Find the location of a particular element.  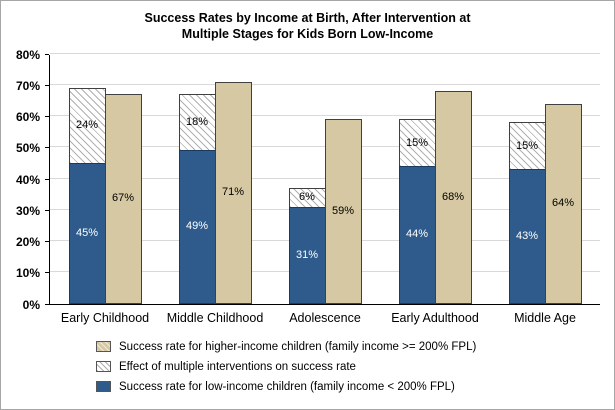

low-income-segment: 44% is located at coordinates (417, 235).